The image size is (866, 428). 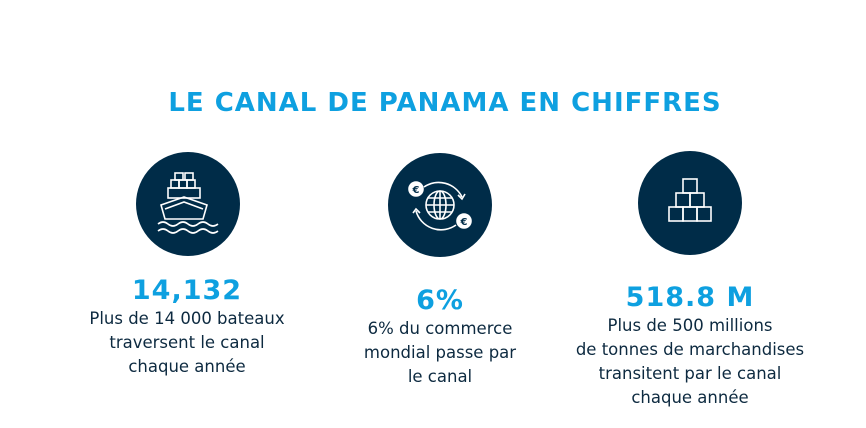 I want to click on globe-euro-exchange-icon: € €, so click(x=440, y=205).